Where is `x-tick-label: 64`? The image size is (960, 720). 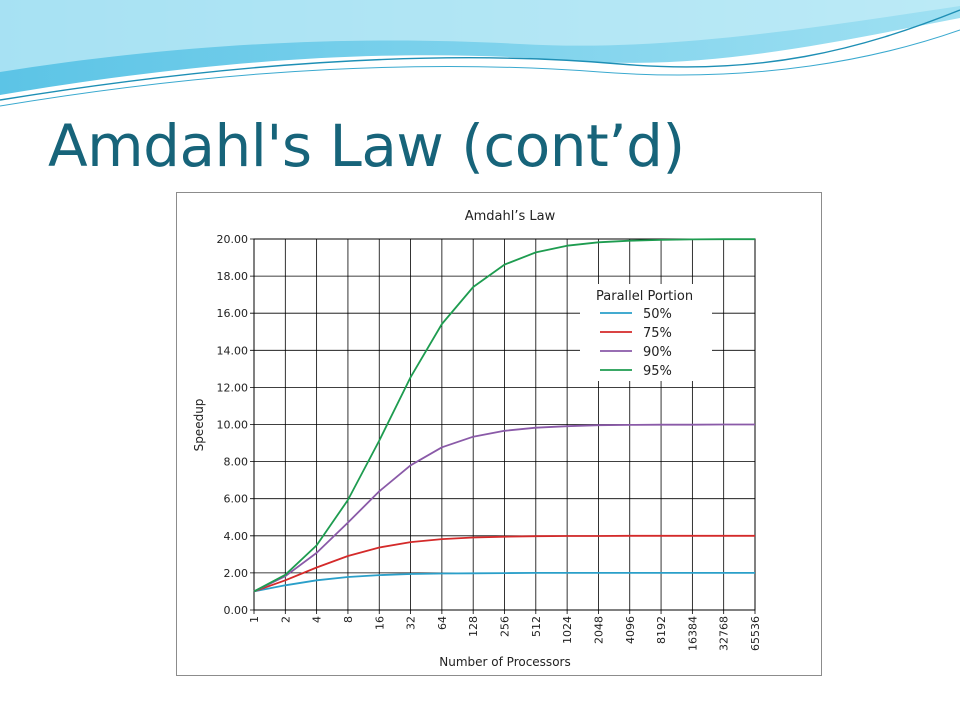
x-tick-label: 64 is located at coordinates (442, 623).